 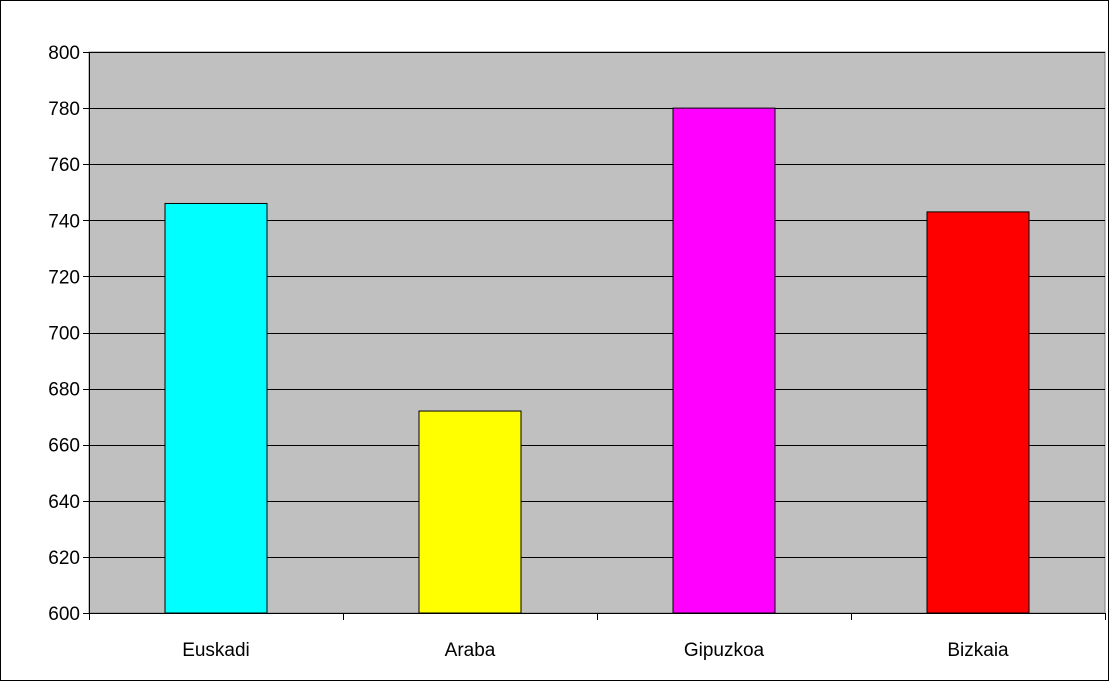 What do you see at coordinates (470, 512) in the screenshot?
I see `bar-araba` at bounding box center [470, 512].